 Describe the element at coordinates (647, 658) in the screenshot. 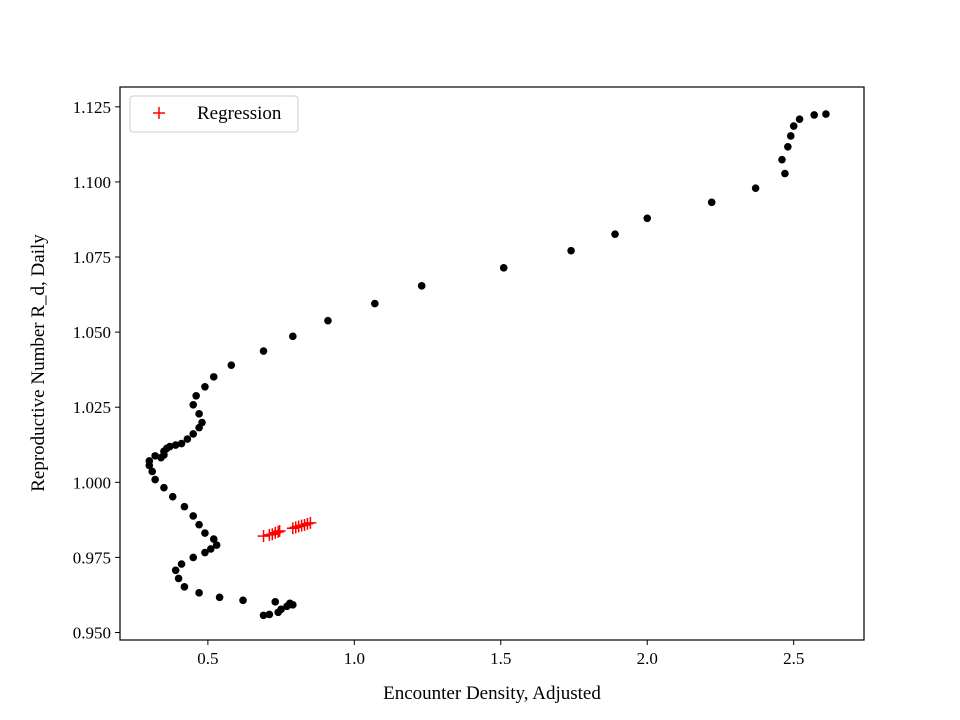

I see `x-tick-label: 2.0` at that location.